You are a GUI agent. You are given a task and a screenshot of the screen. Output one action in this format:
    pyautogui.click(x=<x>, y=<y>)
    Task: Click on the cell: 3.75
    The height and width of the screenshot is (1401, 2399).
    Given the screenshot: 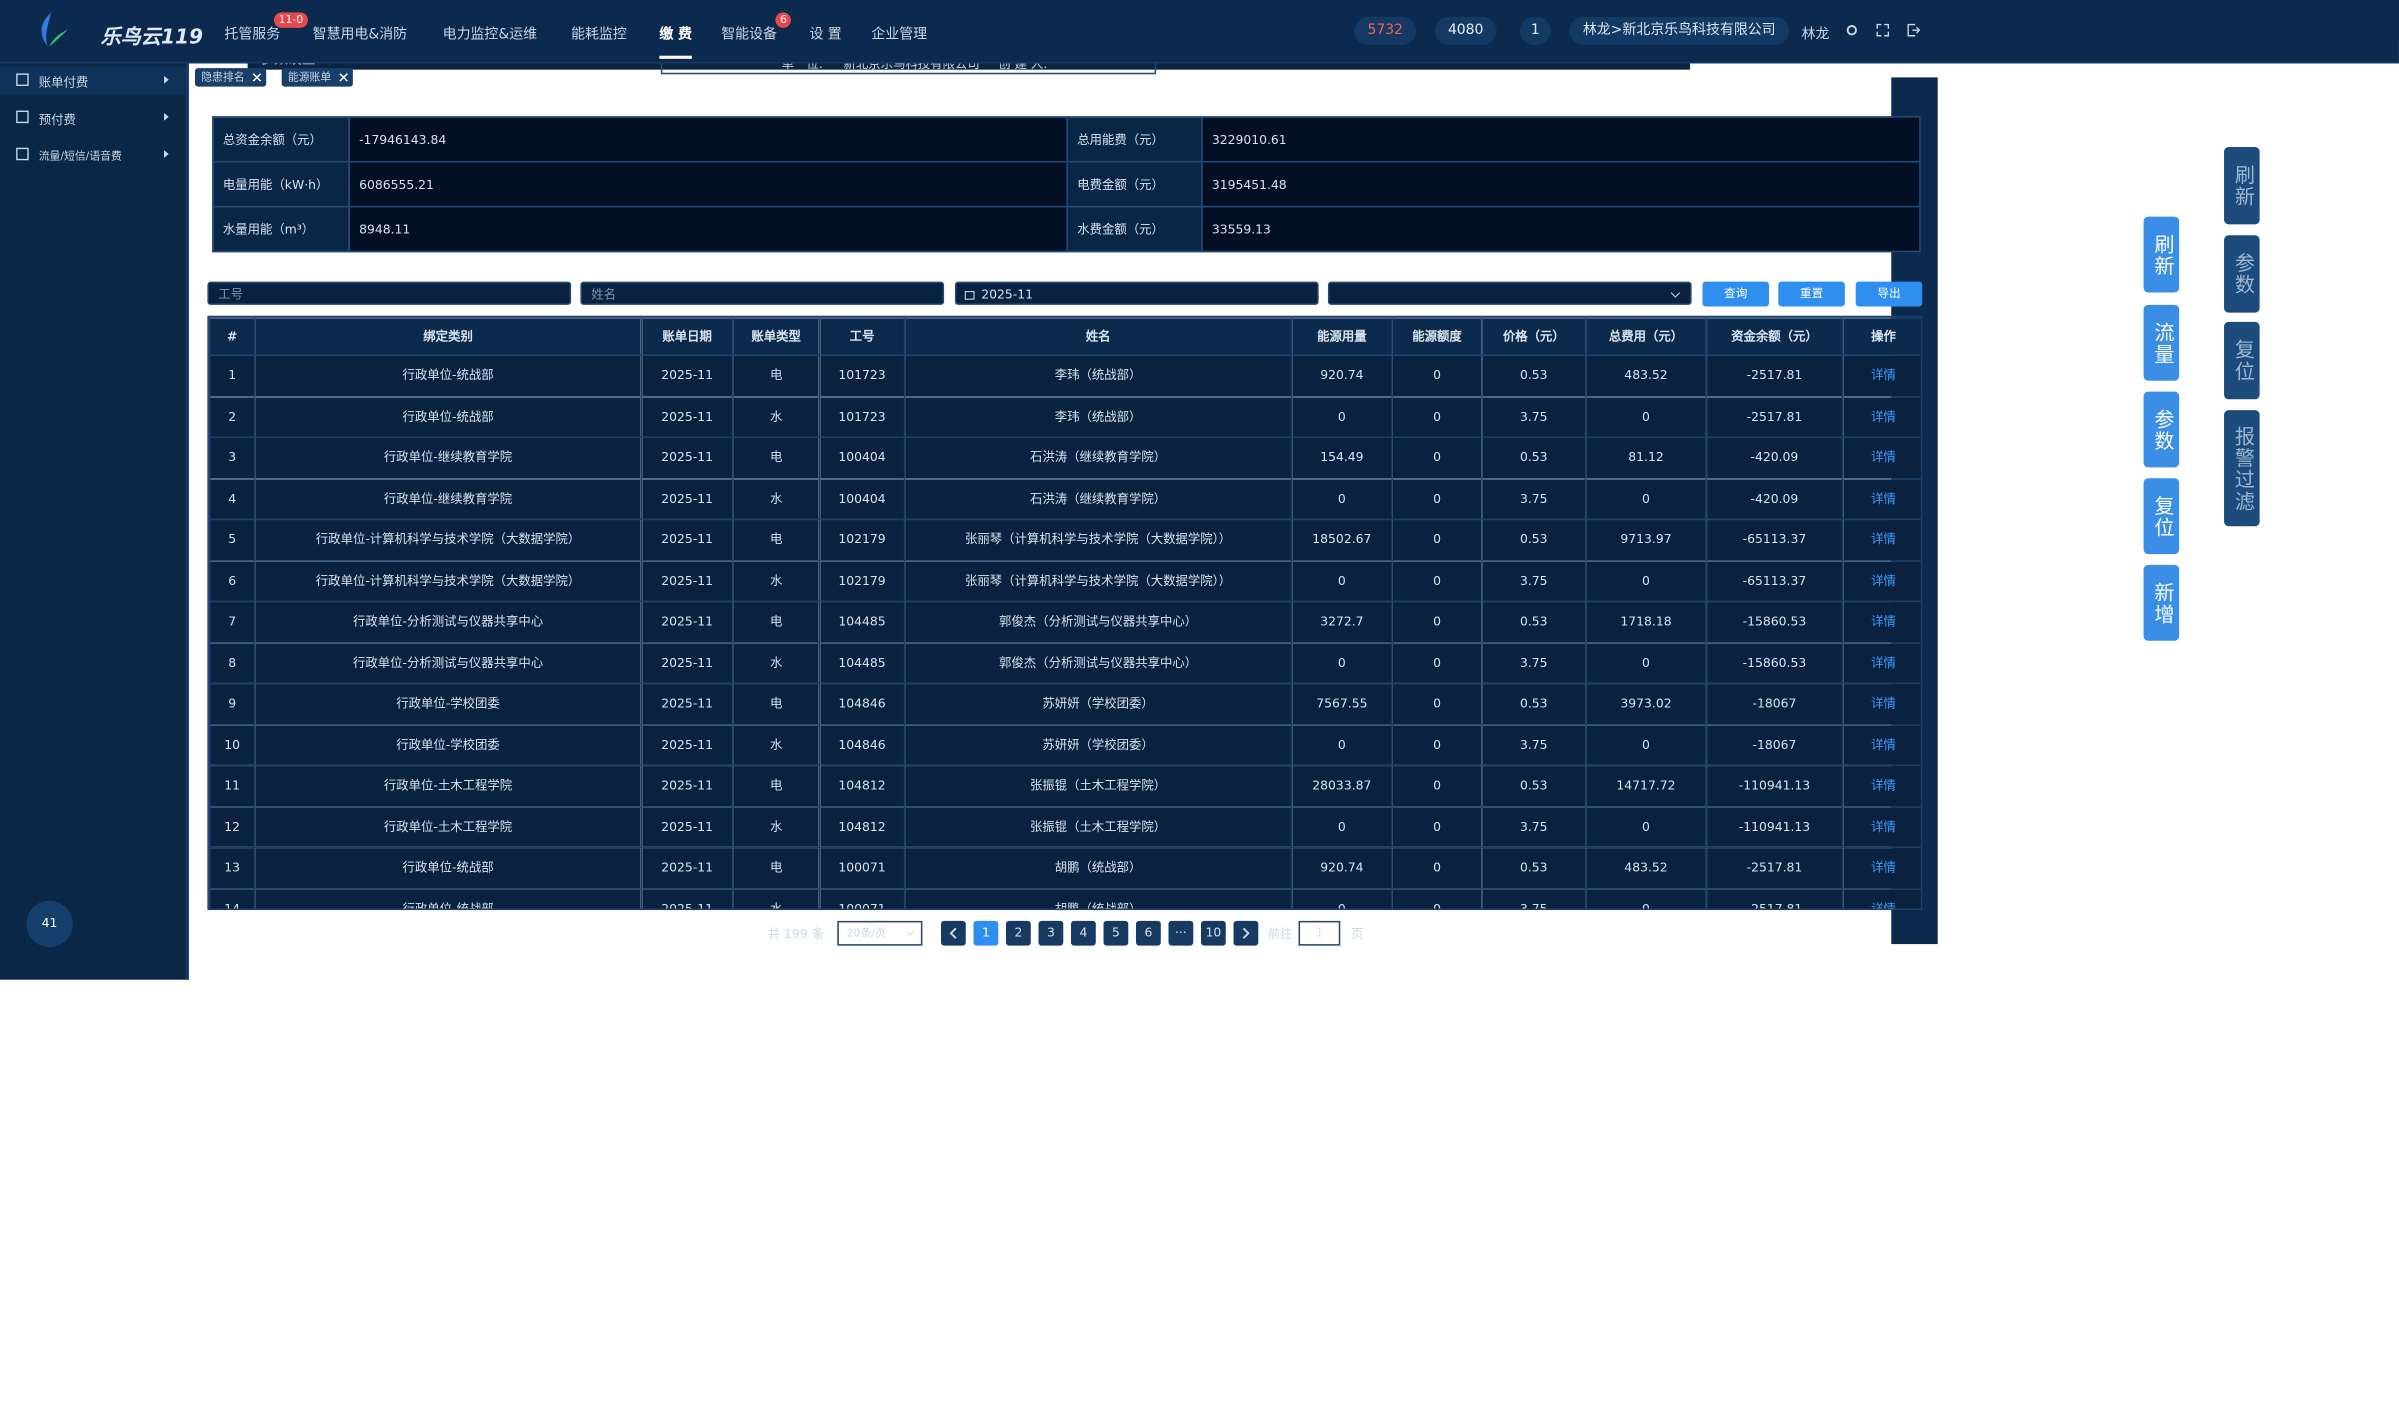 What is the action you would take?
    pyautogui.click(x=1534, y=827)
    